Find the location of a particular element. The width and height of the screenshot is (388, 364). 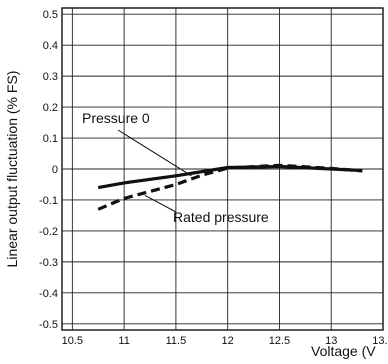

y-tick-label: 0.4 is located at coordinates (50, 46).